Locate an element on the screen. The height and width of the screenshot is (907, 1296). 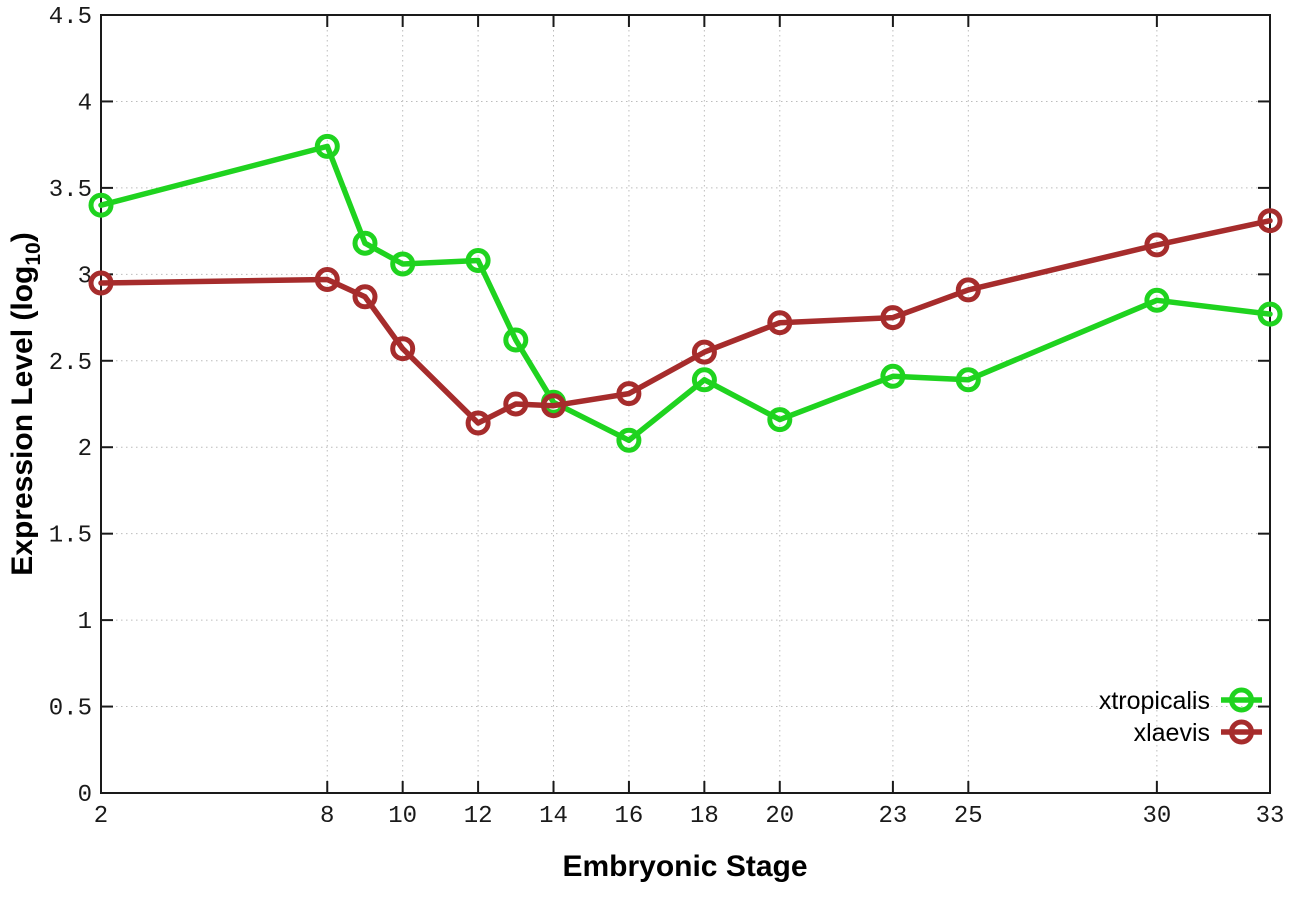
legend-sample-marker-xlaevis is located at coordinates (1241, 732).